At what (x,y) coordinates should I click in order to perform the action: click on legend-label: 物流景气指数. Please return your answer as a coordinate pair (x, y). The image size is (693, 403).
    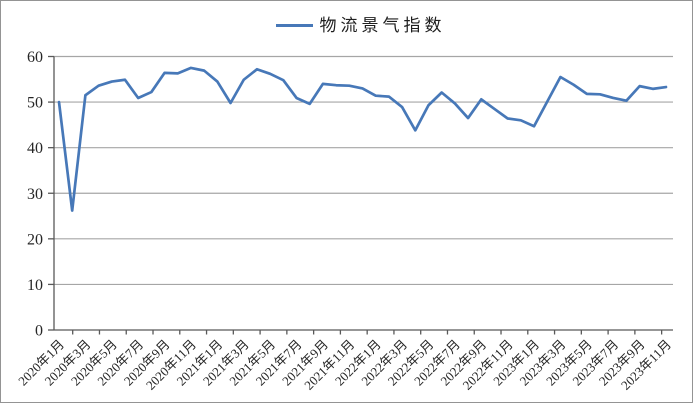
    Looking at the image, I should click on (382, 25).